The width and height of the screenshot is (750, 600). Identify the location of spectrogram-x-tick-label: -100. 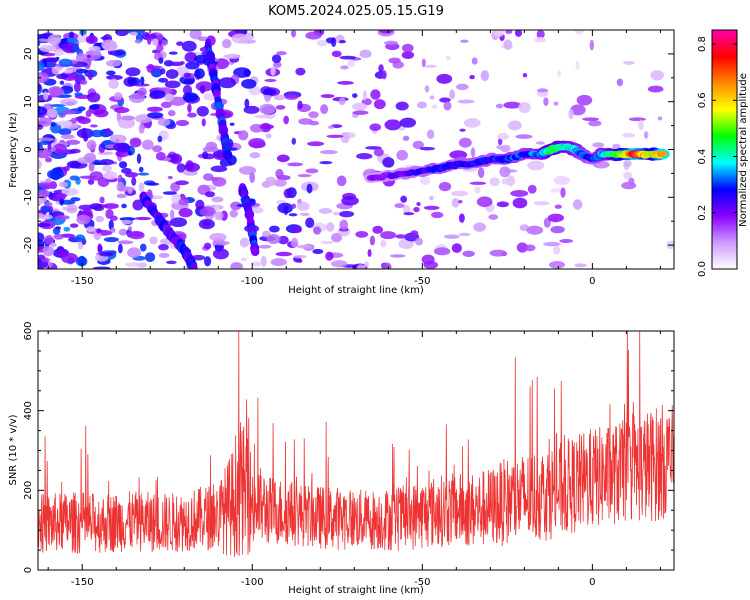
(252, 281).